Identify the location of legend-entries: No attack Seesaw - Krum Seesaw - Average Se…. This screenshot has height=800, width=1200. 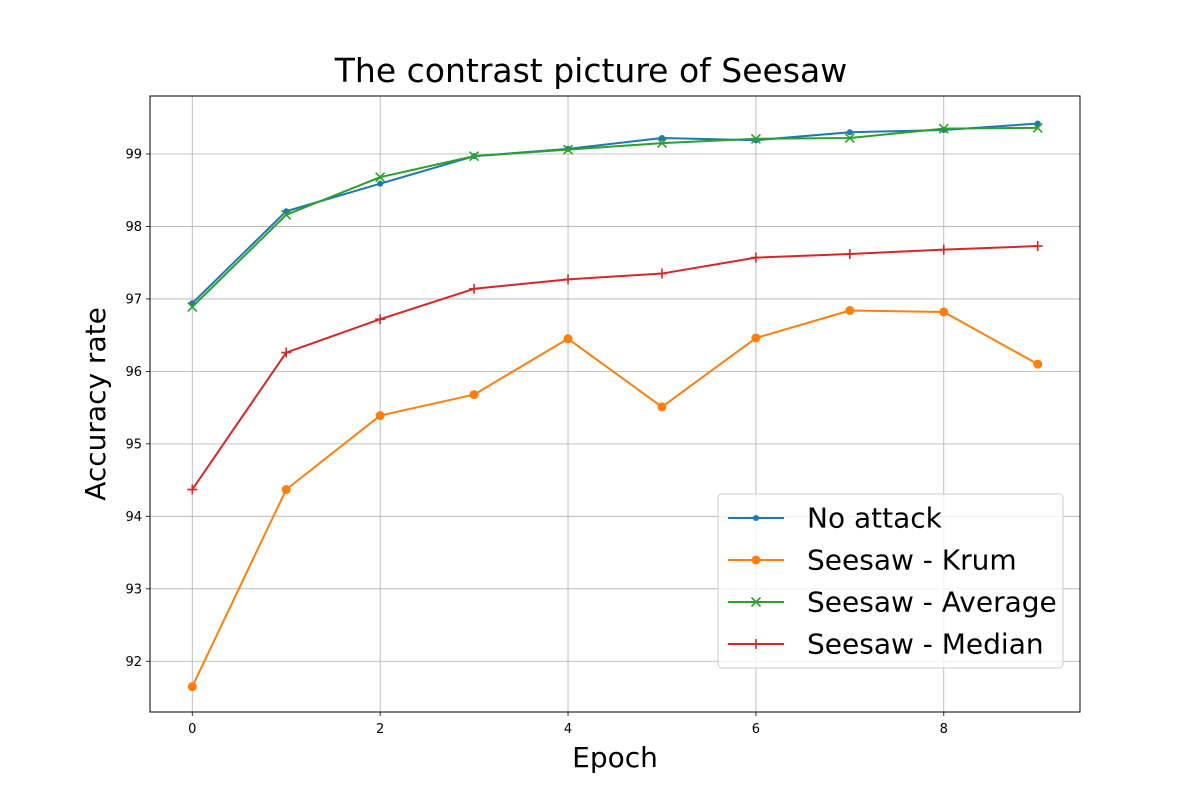
(892, 581).